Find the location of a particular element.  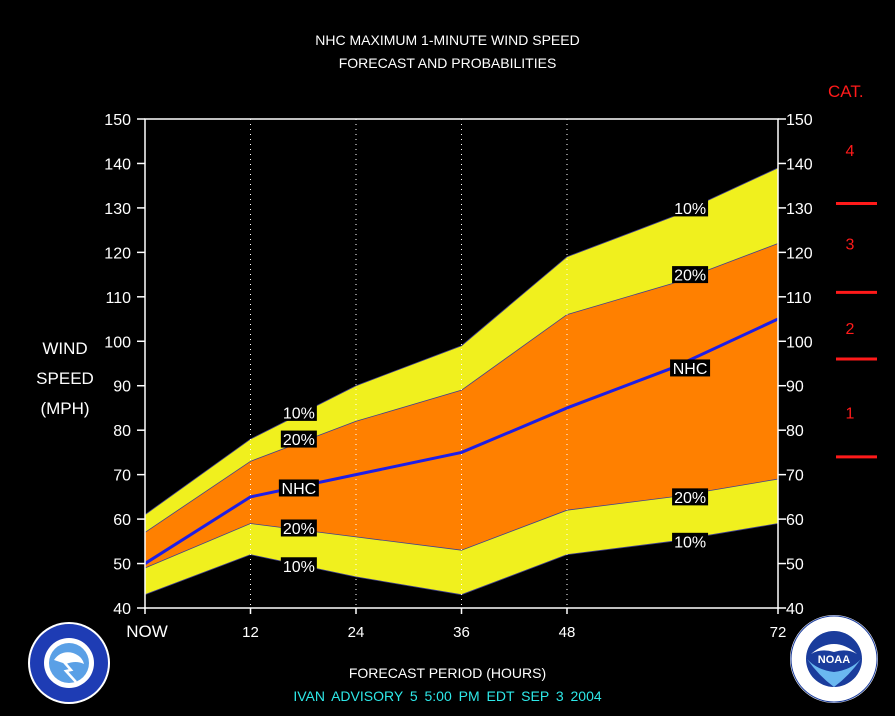

advisory-line: IVAN ADVISORY 5 5:00 PM EDT SEP 3 2004 is located at coordinates (447, 696).